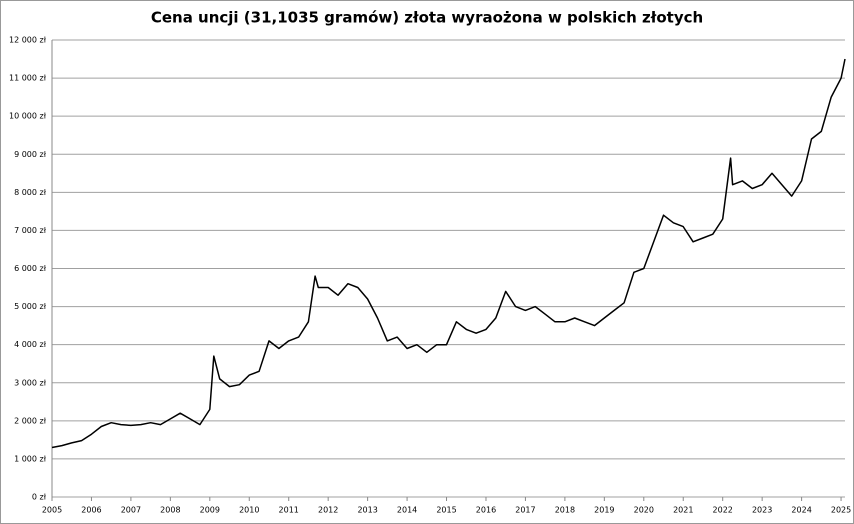 The height and width of the screenshot is (524, 854). What do you see at coordinates (170, 510) in the screenshot?
I see `x-tick-label: 2008` at bounding box center [170, 510].